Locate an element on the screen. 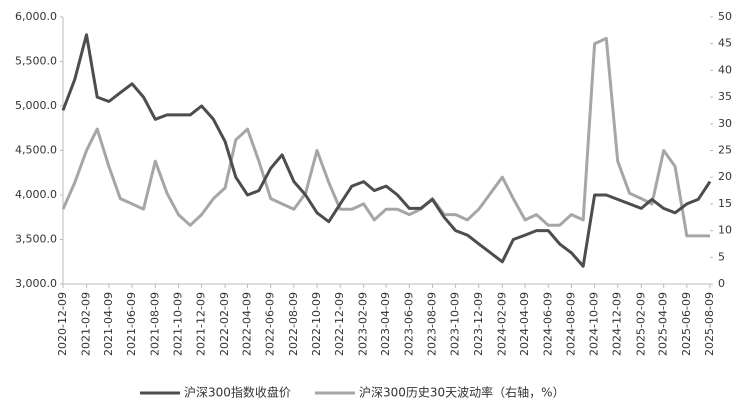 The image size is (743, 412). x-tick-label: 2023-08-09 is located at coordinates (431, 324).